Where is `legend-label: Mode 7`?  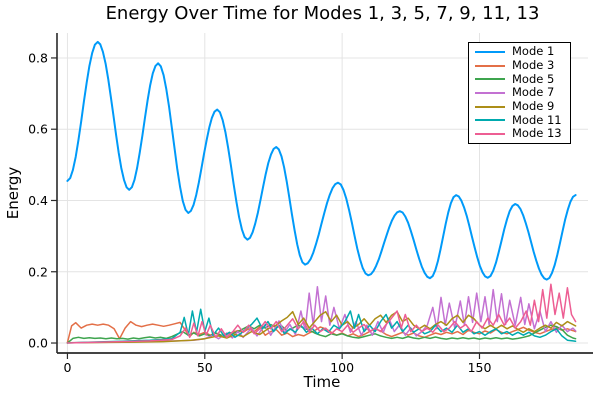
legend-label: Mode 7 is located at coordinates (533, 92).